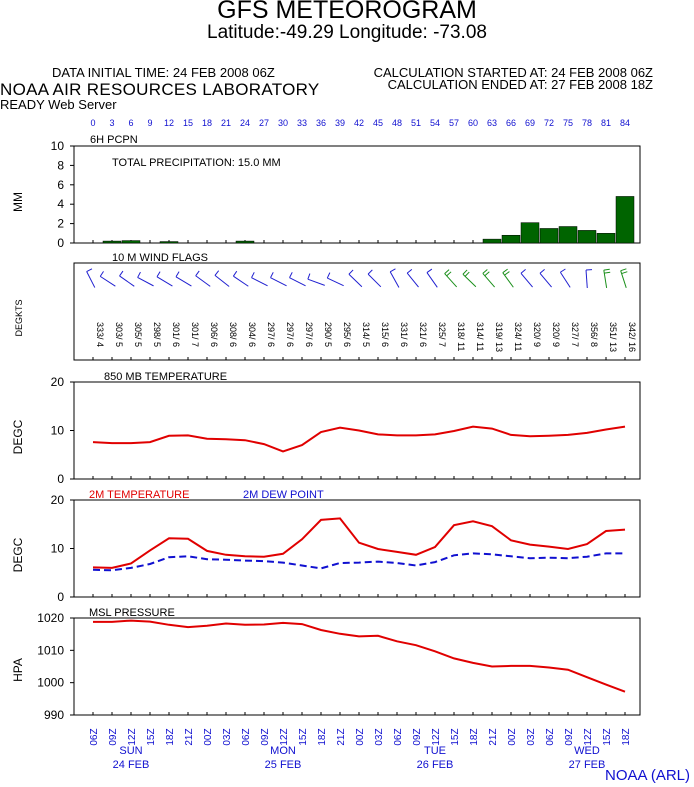 The width and height of the screenshot is (694, 787). I want to click on server-name: READY Web Server, so click(58, 104).